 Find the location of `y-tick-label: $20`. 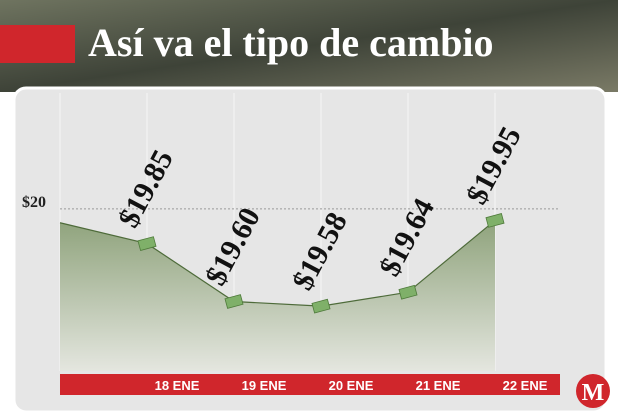

y-tick-label: $20 is located at coordinates (34, 202).